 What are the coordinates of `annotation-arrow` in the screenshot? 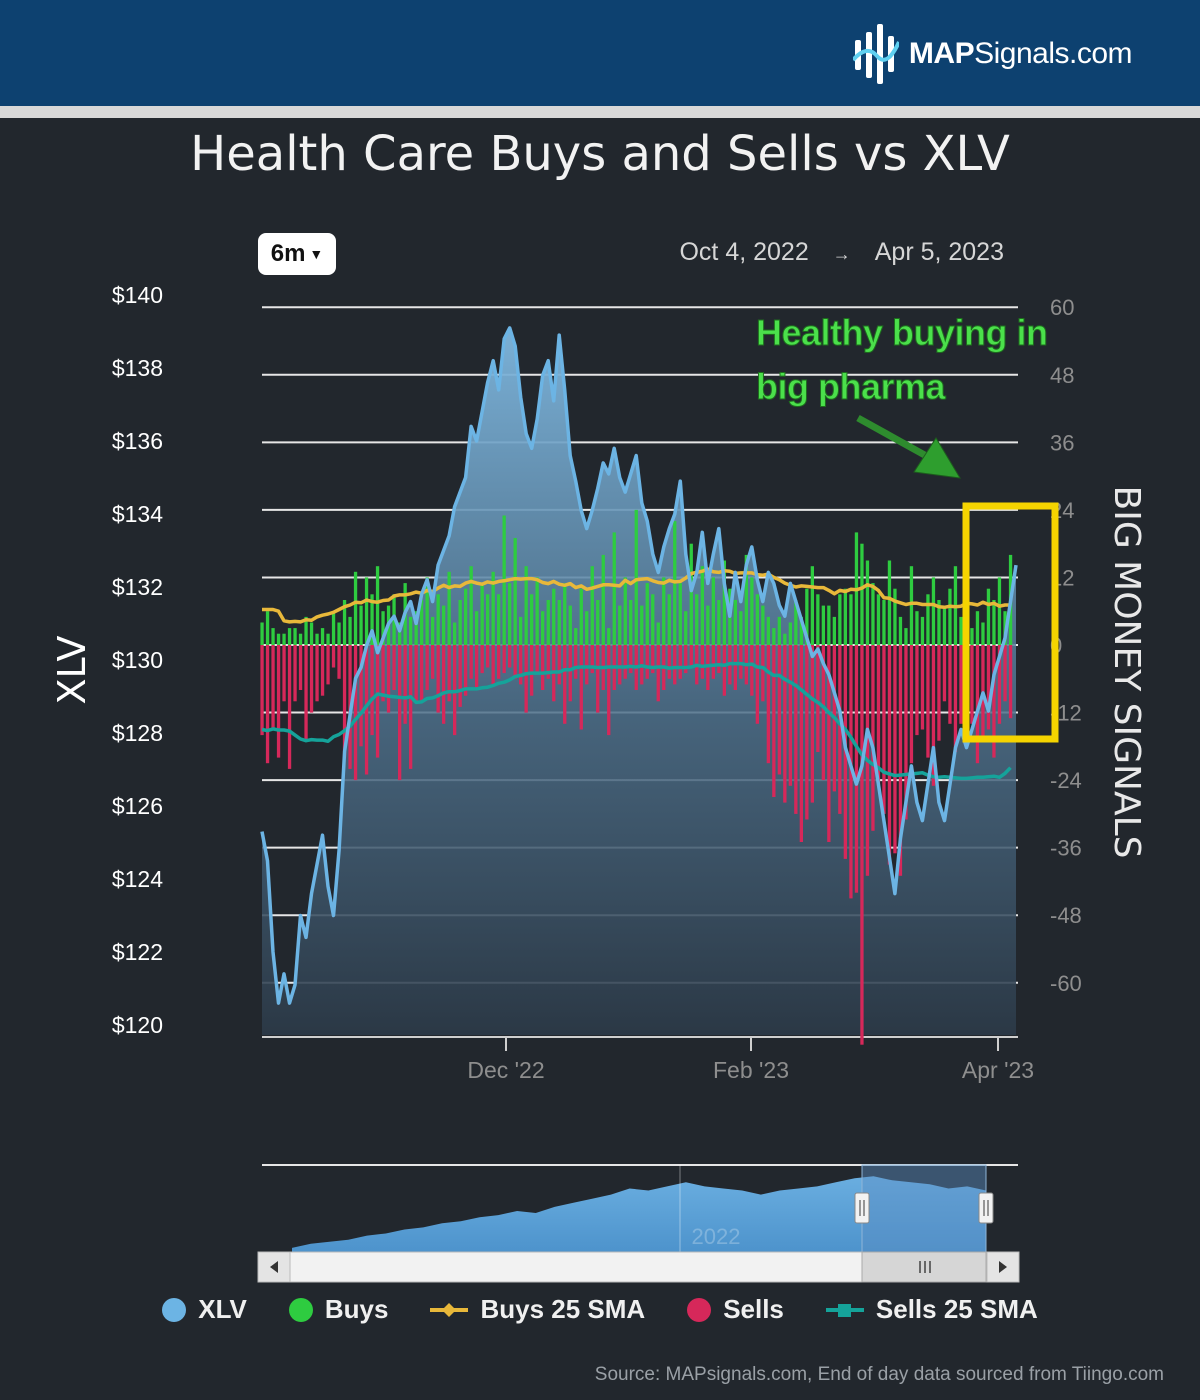 It's located at (894, 438).